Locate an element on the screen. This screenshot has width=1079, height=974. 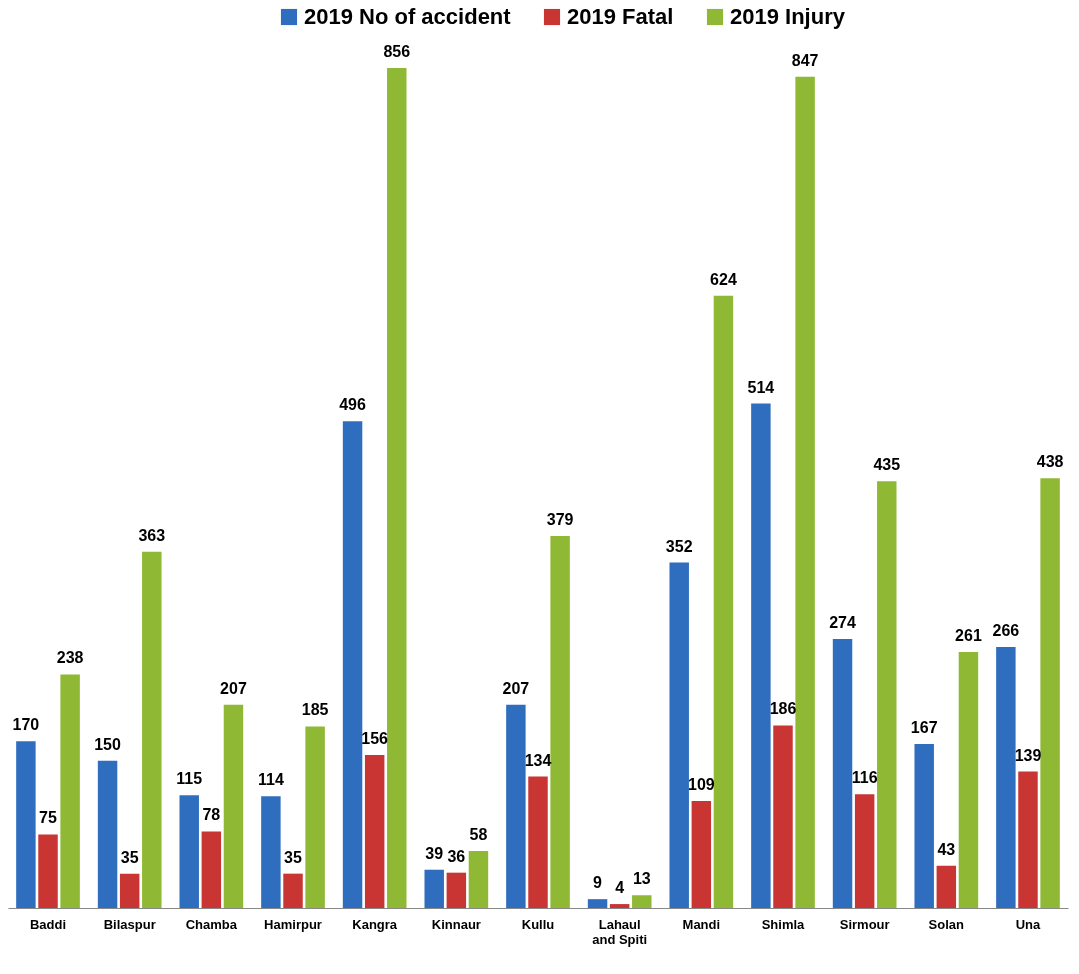
x-tick-label: Kangra is located at coordinates (375, 924).